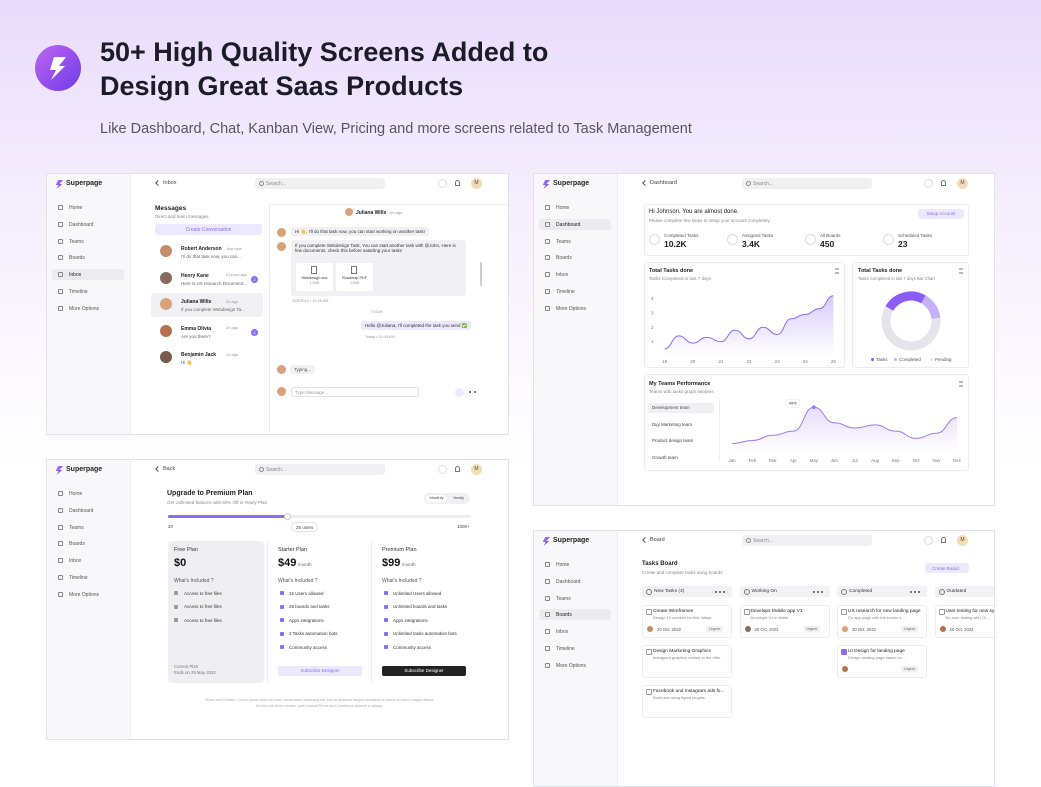 The height and width of the screenshot is (787, 1041). Describe the element at coordinates (170, 183) in the screenshot. I see `breadcrumb: Inbox` at that location.